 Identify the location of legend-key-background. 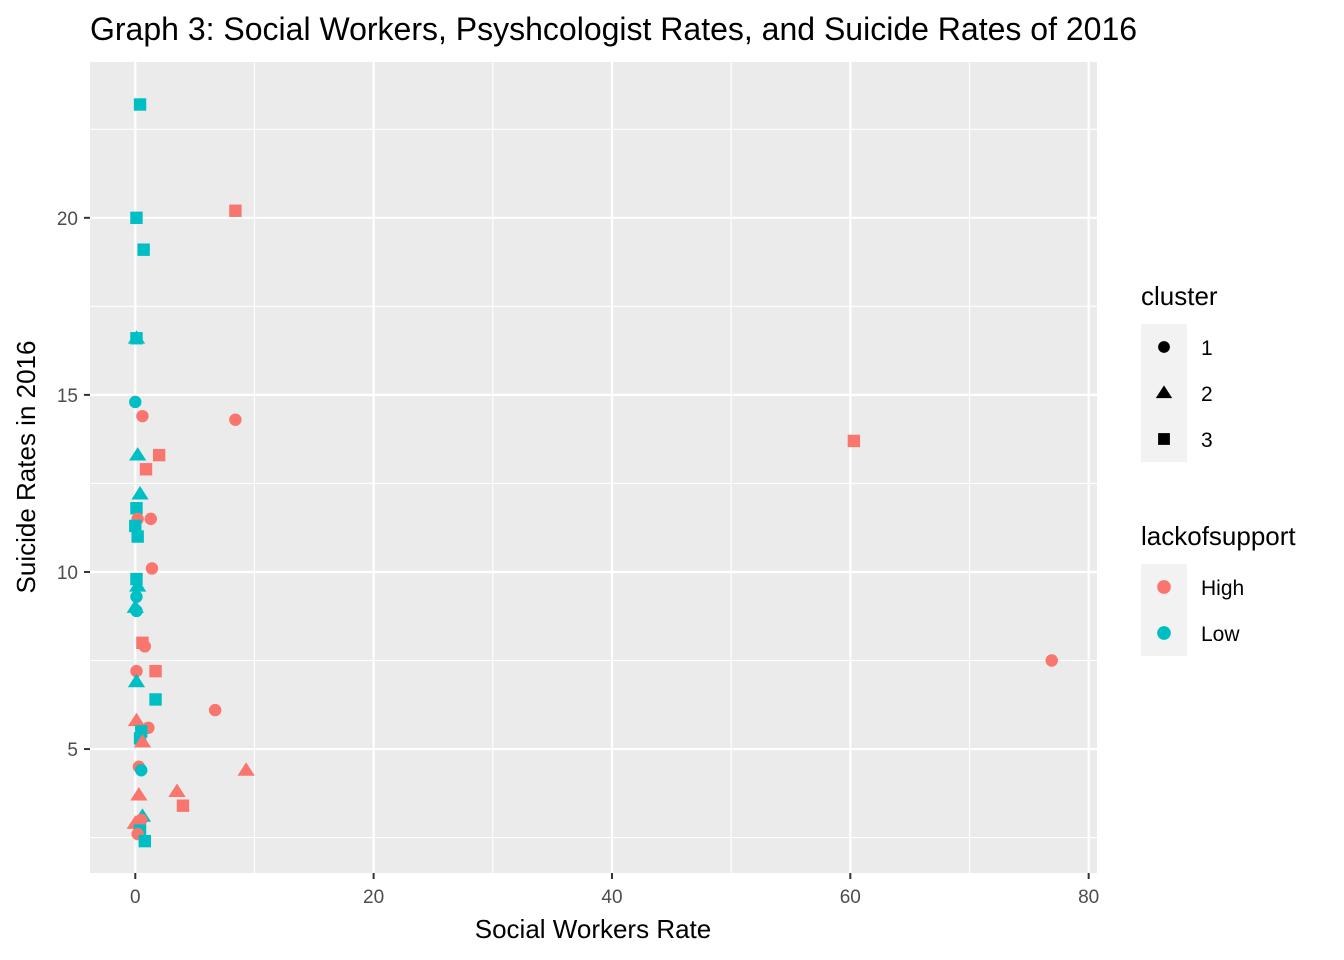
(1164, 610).